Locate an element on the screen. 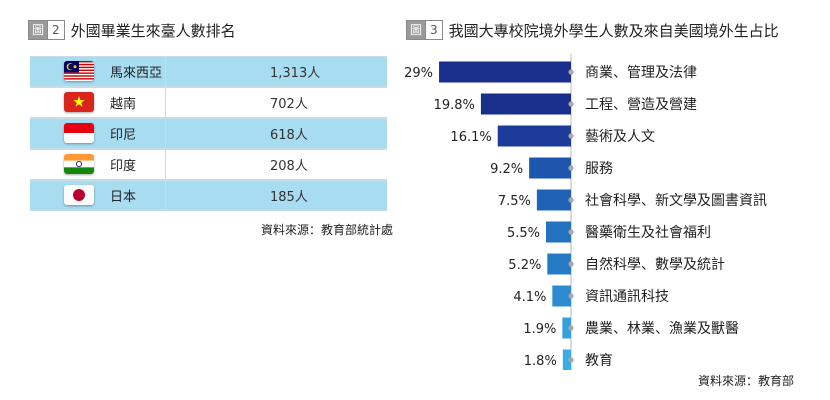 The width and height of the screenshot is (830, 400). figure-badge-number: 3 is located at coordinates (433, 30).